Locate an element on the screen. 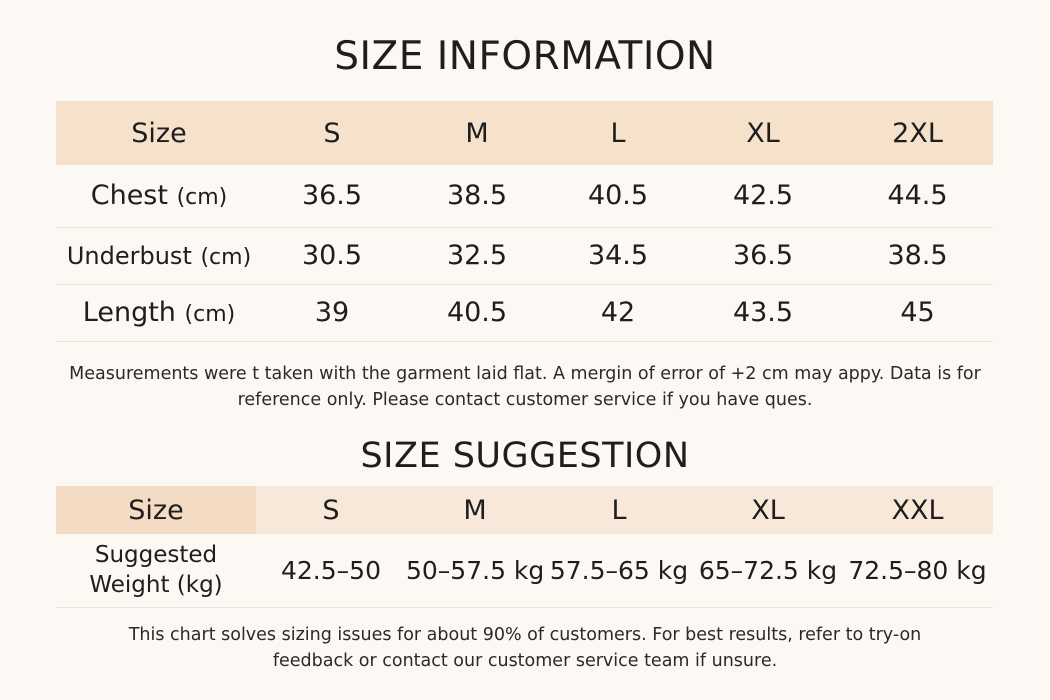 The height and width of the screenshot is (700, 1050). table-row-chest: Chest (cm) 36.5 38.5 40.5 42.5 44.5 is located at coordinates (524, 196).